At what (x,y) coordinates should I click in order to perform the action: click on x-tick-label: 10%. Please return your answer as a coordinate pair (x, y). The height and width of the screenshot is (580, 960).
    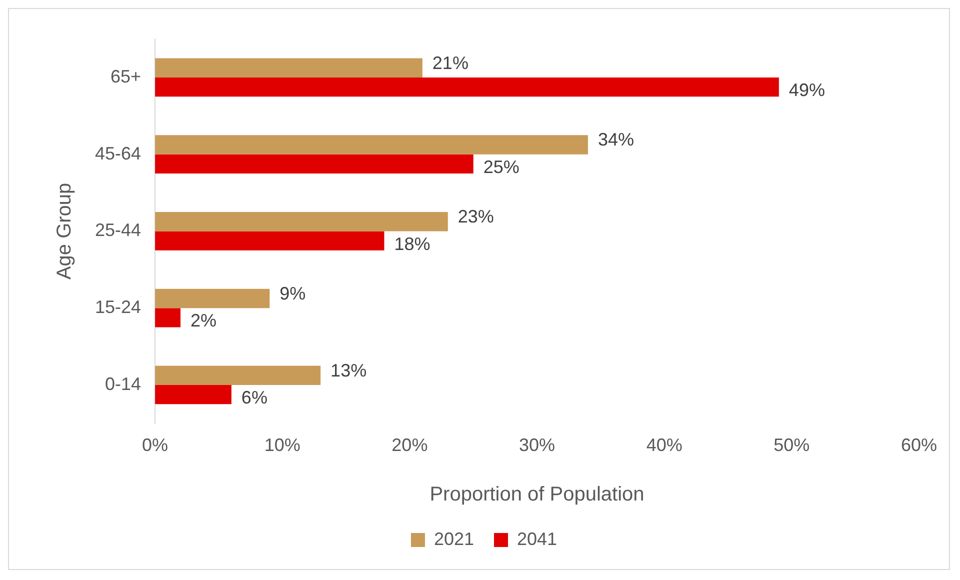
    Looking at the image, I should click on (282, 445).